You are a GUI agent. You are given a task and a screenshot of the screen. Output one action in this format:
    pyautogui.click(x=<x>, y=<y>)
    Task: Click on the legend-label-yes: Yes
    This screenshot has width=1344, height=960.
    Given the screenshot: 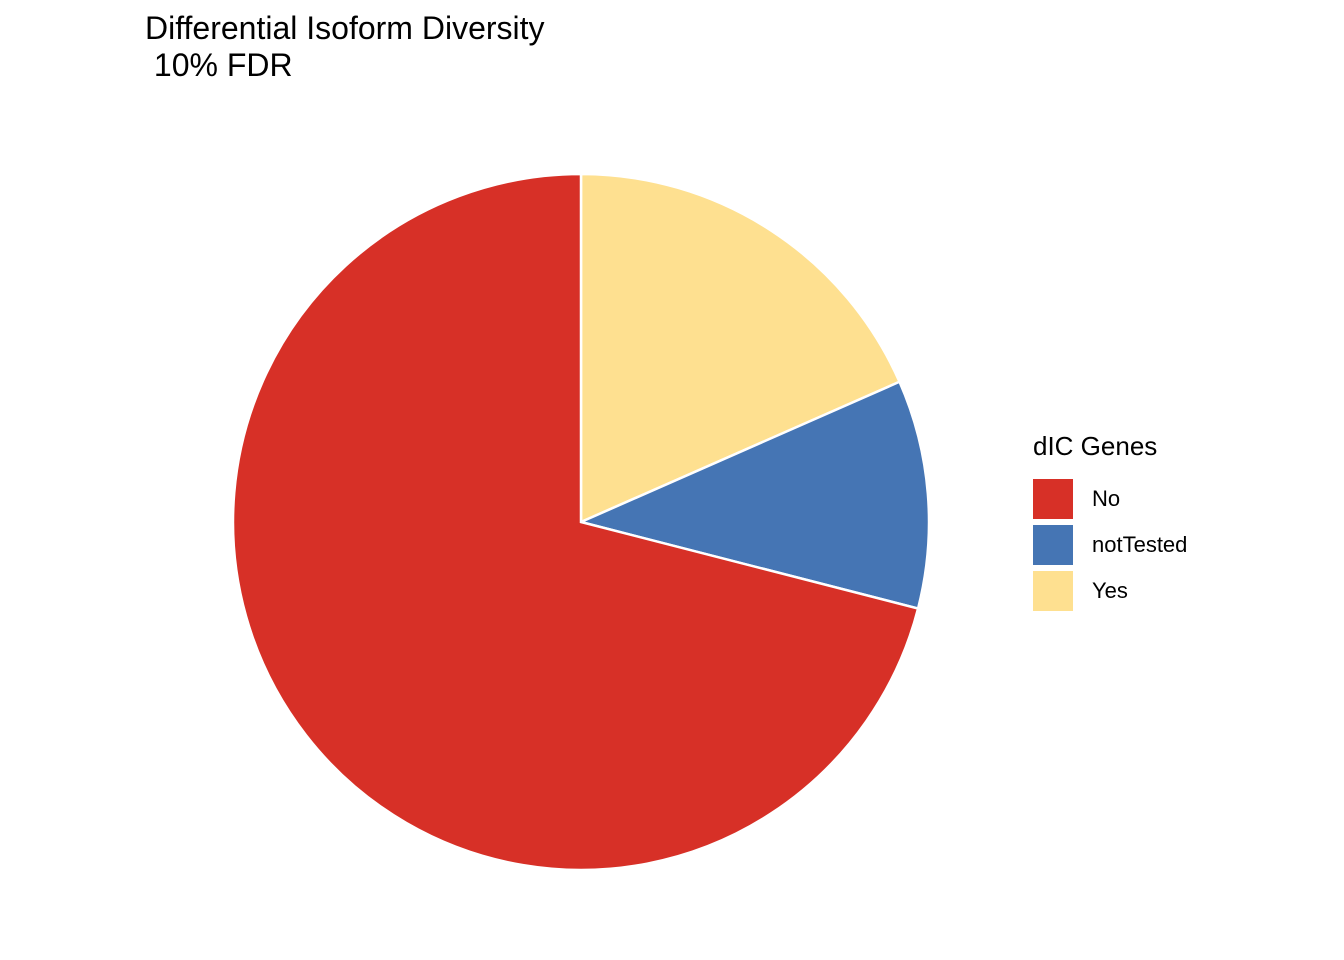 What is the action you would take?
    pyautogui.click(x=1110, y=590)
    